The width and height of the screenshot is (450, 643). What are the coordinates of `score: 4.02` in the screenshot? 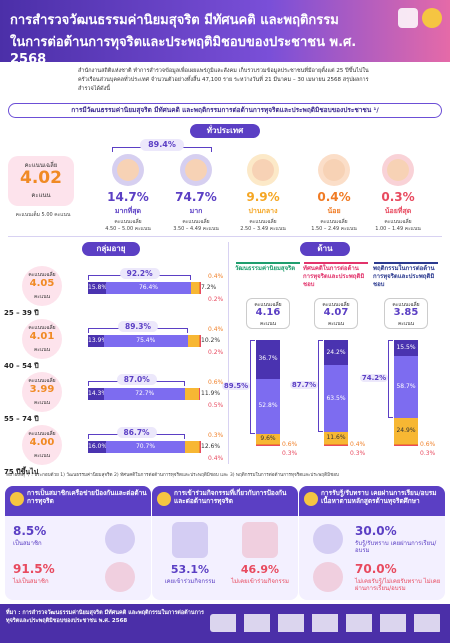 It's located at (41, 178).